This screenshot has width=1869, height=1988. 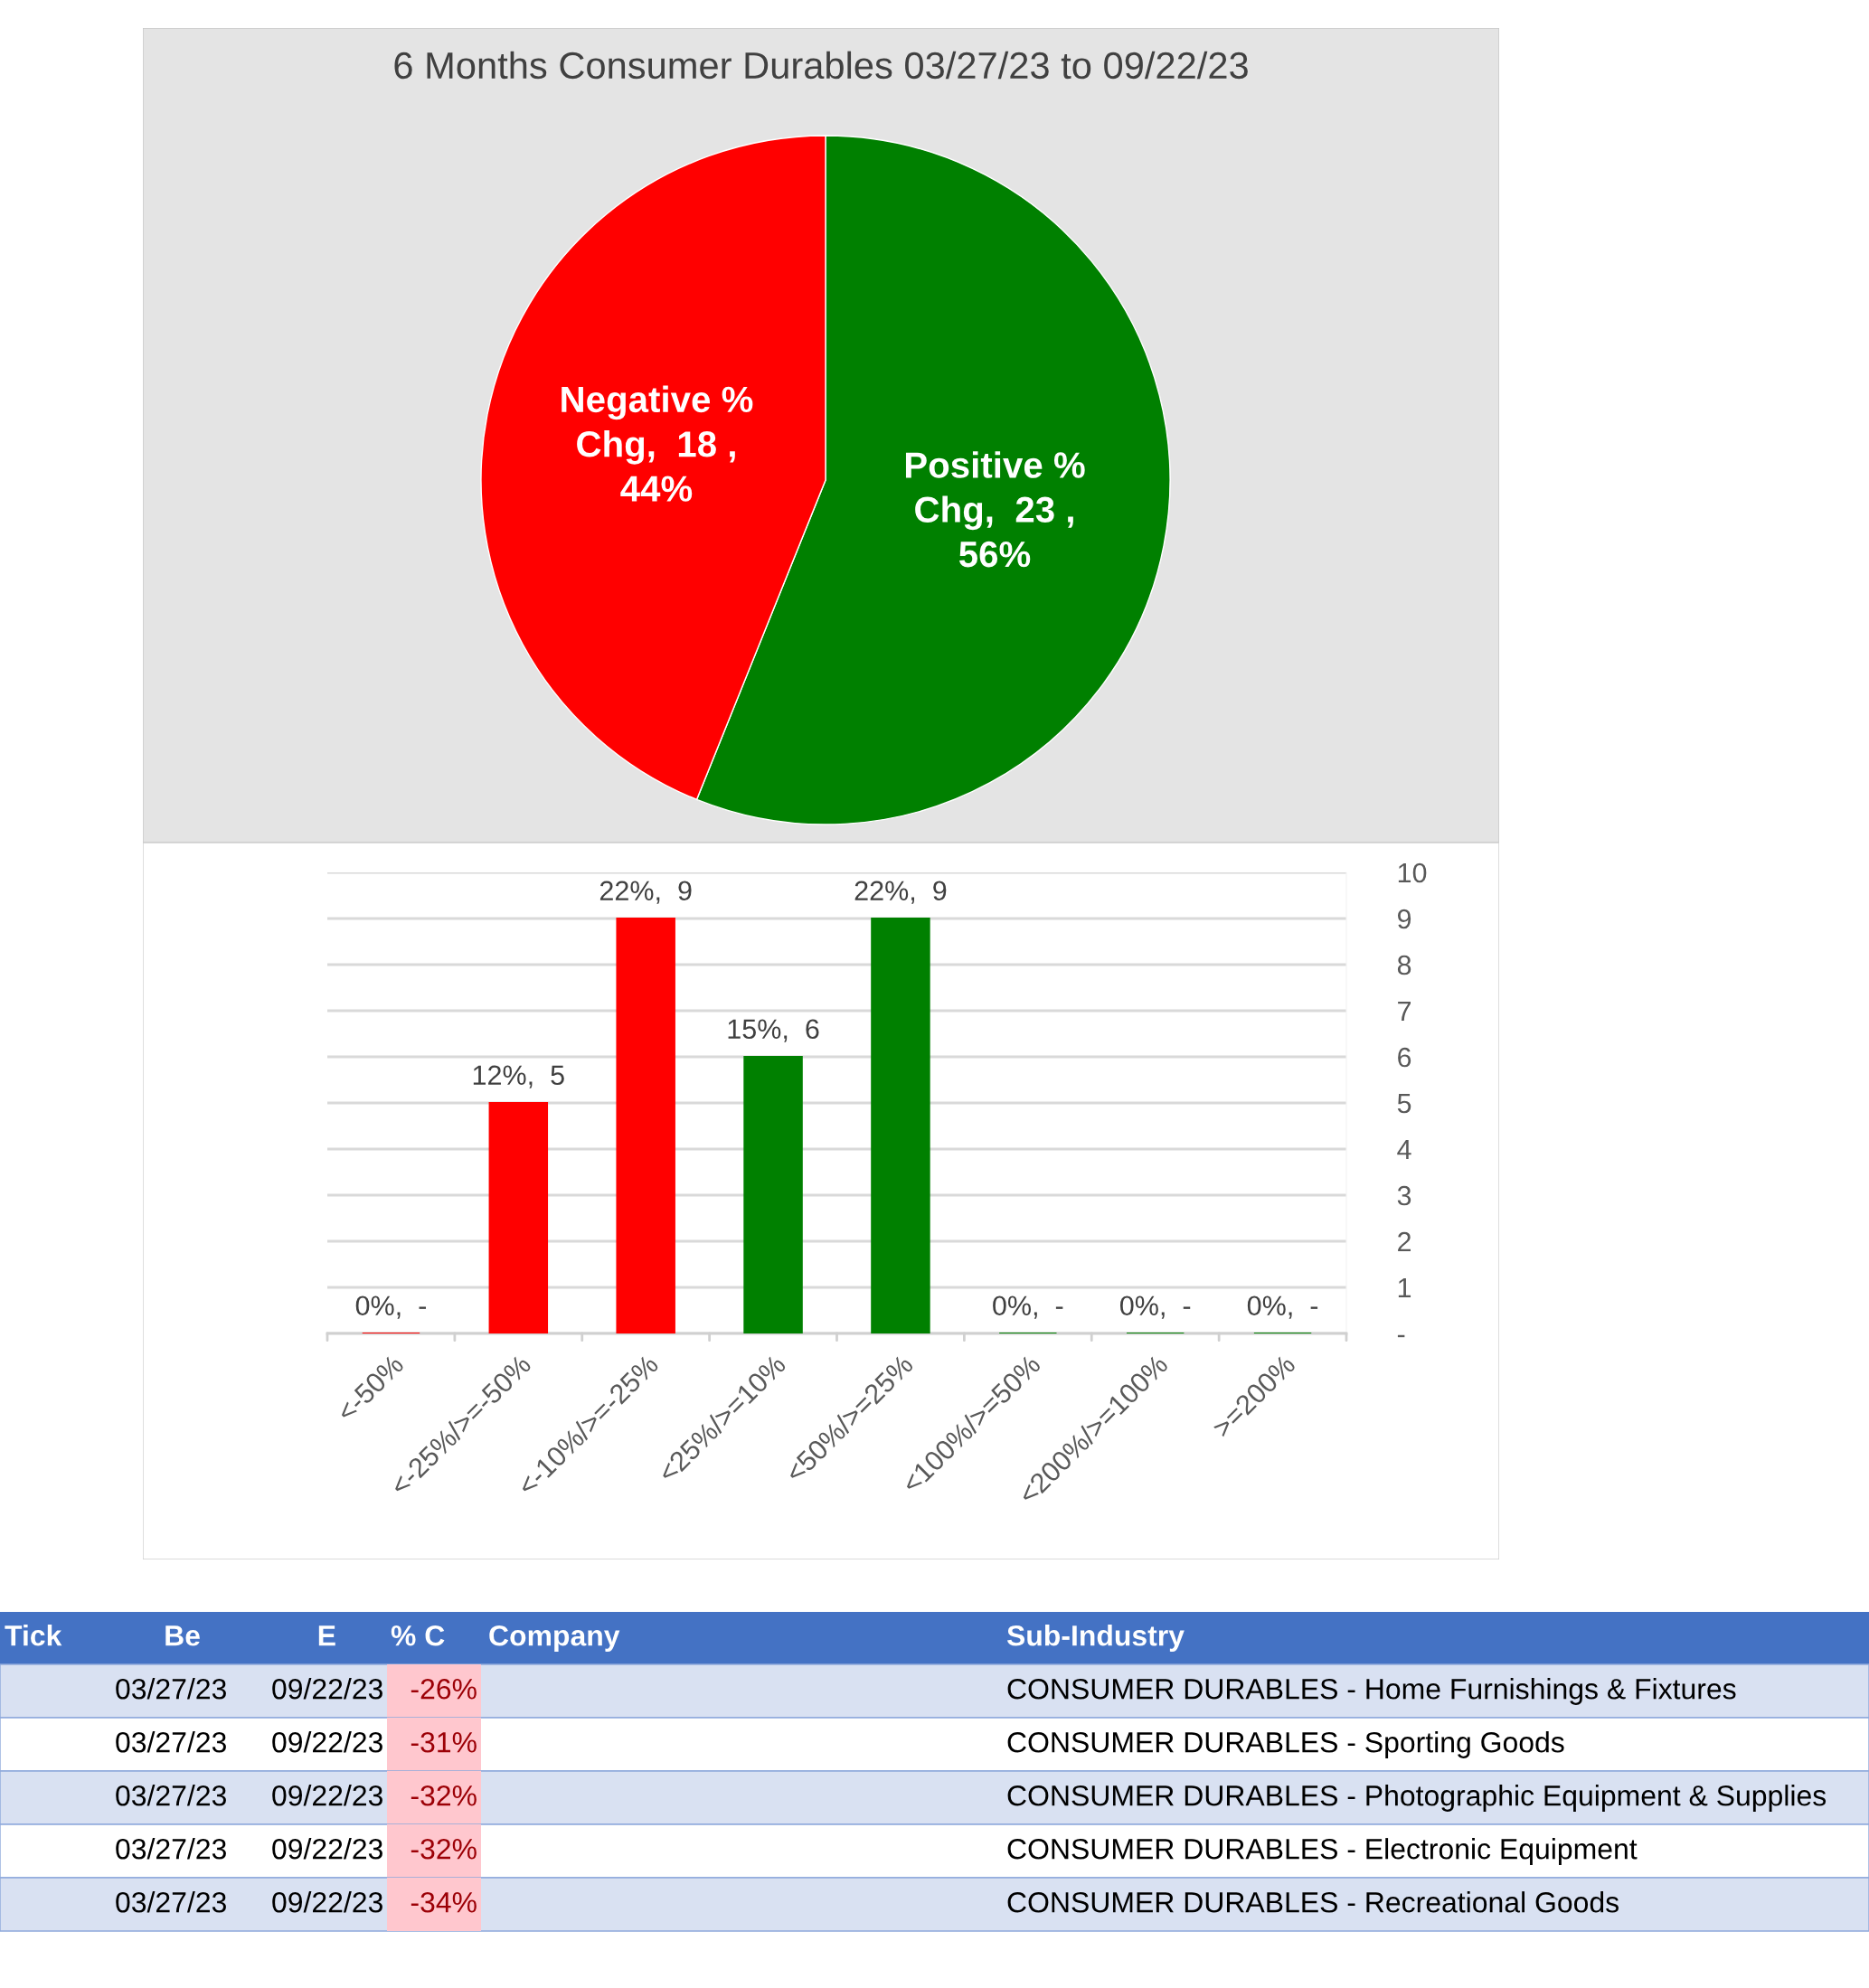 What do you see at coordinates (1417, 1798) in the screenshot?
I see `text: CONSUMER DURABLES - Photographic Equipment & Supplies` at bounding box center [1417, 1798].